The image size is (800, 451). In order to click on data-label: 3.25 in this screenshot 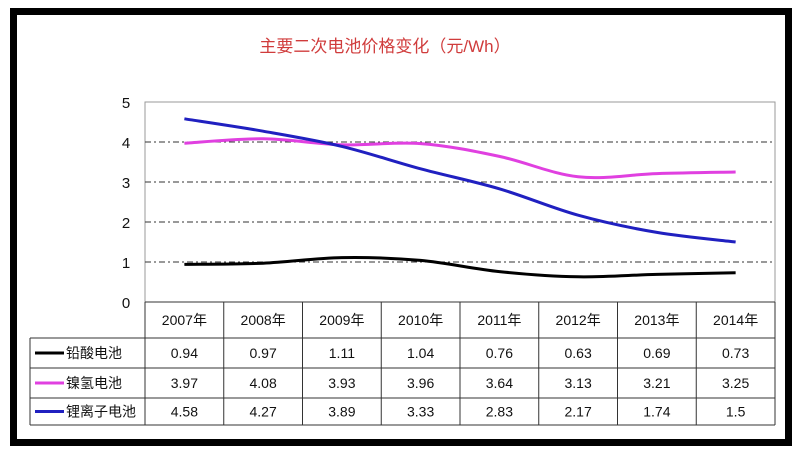, I will do `click(735, 383)`.